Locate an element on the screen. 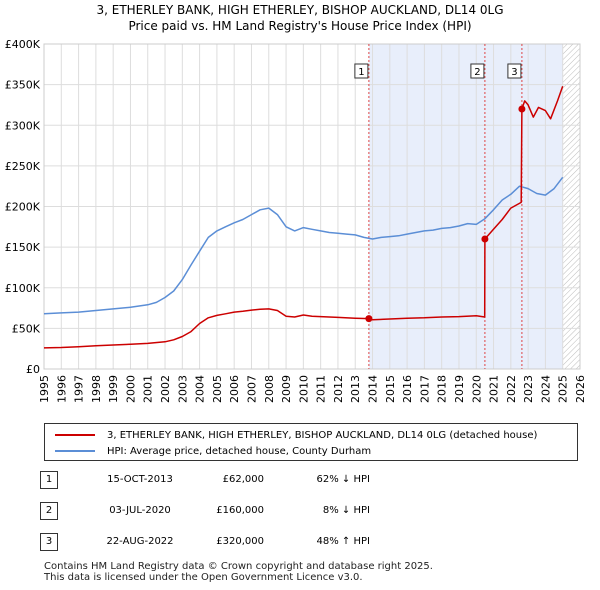 Image resolution: width=600 pixels, height=590 pixels. x-tick-label: 2026 is located at coordinates (580, 389).